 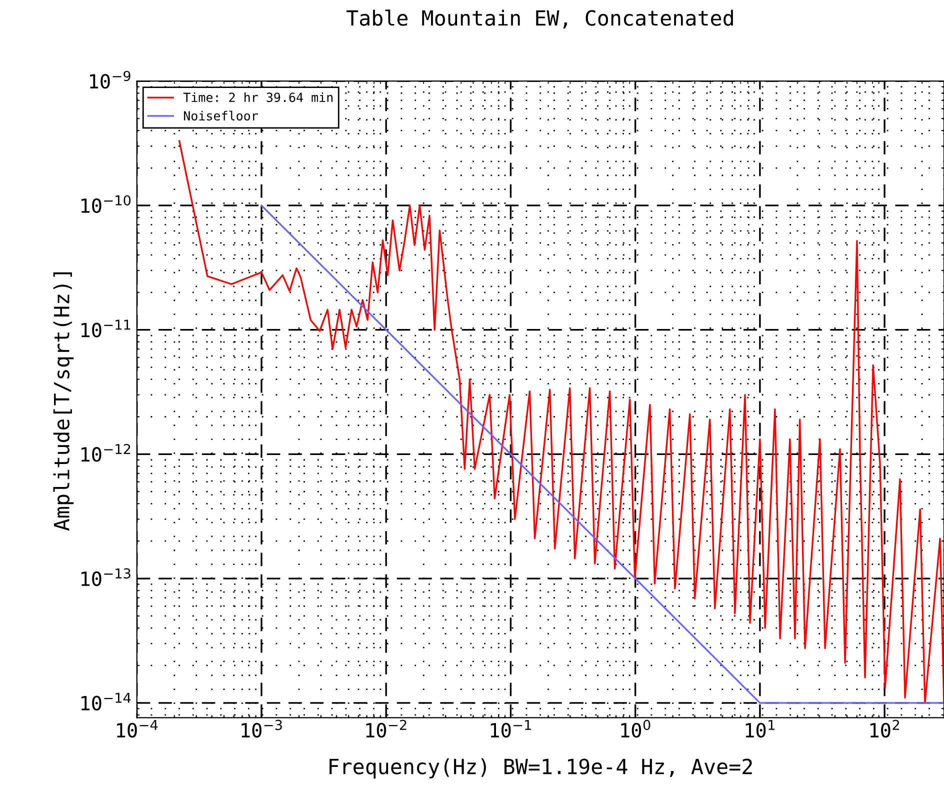 I want to click on y-axis-title: Amplitude[T/sqrt(Hz)], so click(x=63, y=401).